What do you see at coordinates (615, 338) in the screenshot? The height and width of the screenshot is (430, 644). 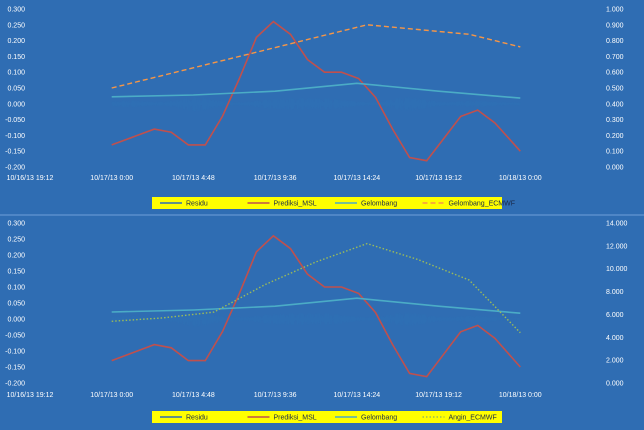 I see `right-y-tick-label: 4.000` at bounding box center [615, 338].